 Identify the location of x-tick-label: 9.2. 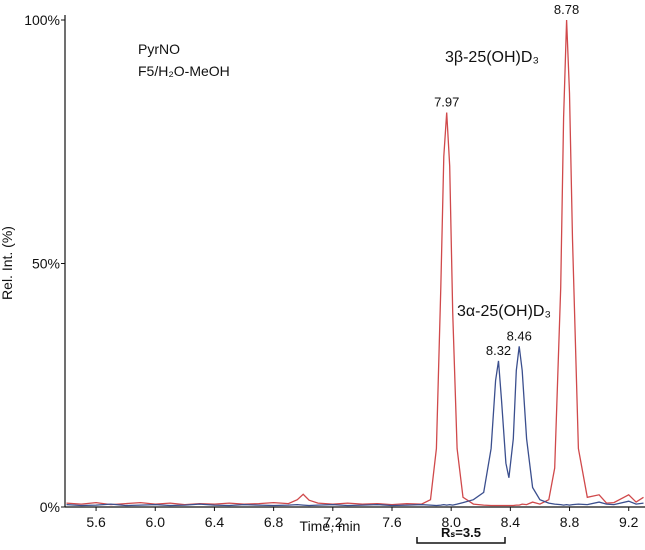
(629, 522).